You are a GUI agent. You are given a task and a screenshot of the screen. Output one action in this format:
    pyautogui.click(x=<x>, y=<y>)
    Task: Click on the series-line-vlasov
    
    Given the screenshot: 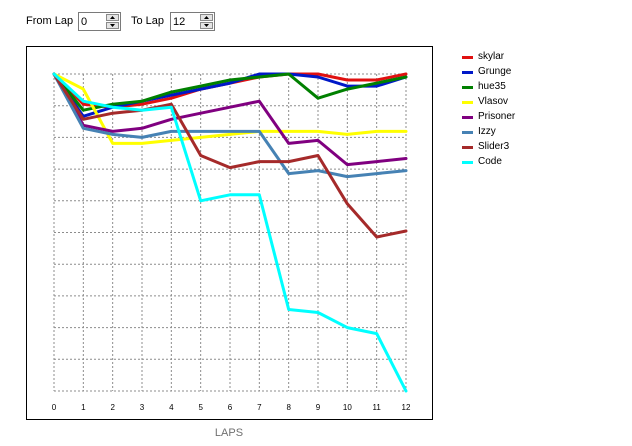 What is the action you would take?
    pyautogui.click(x=230, y=108)
    